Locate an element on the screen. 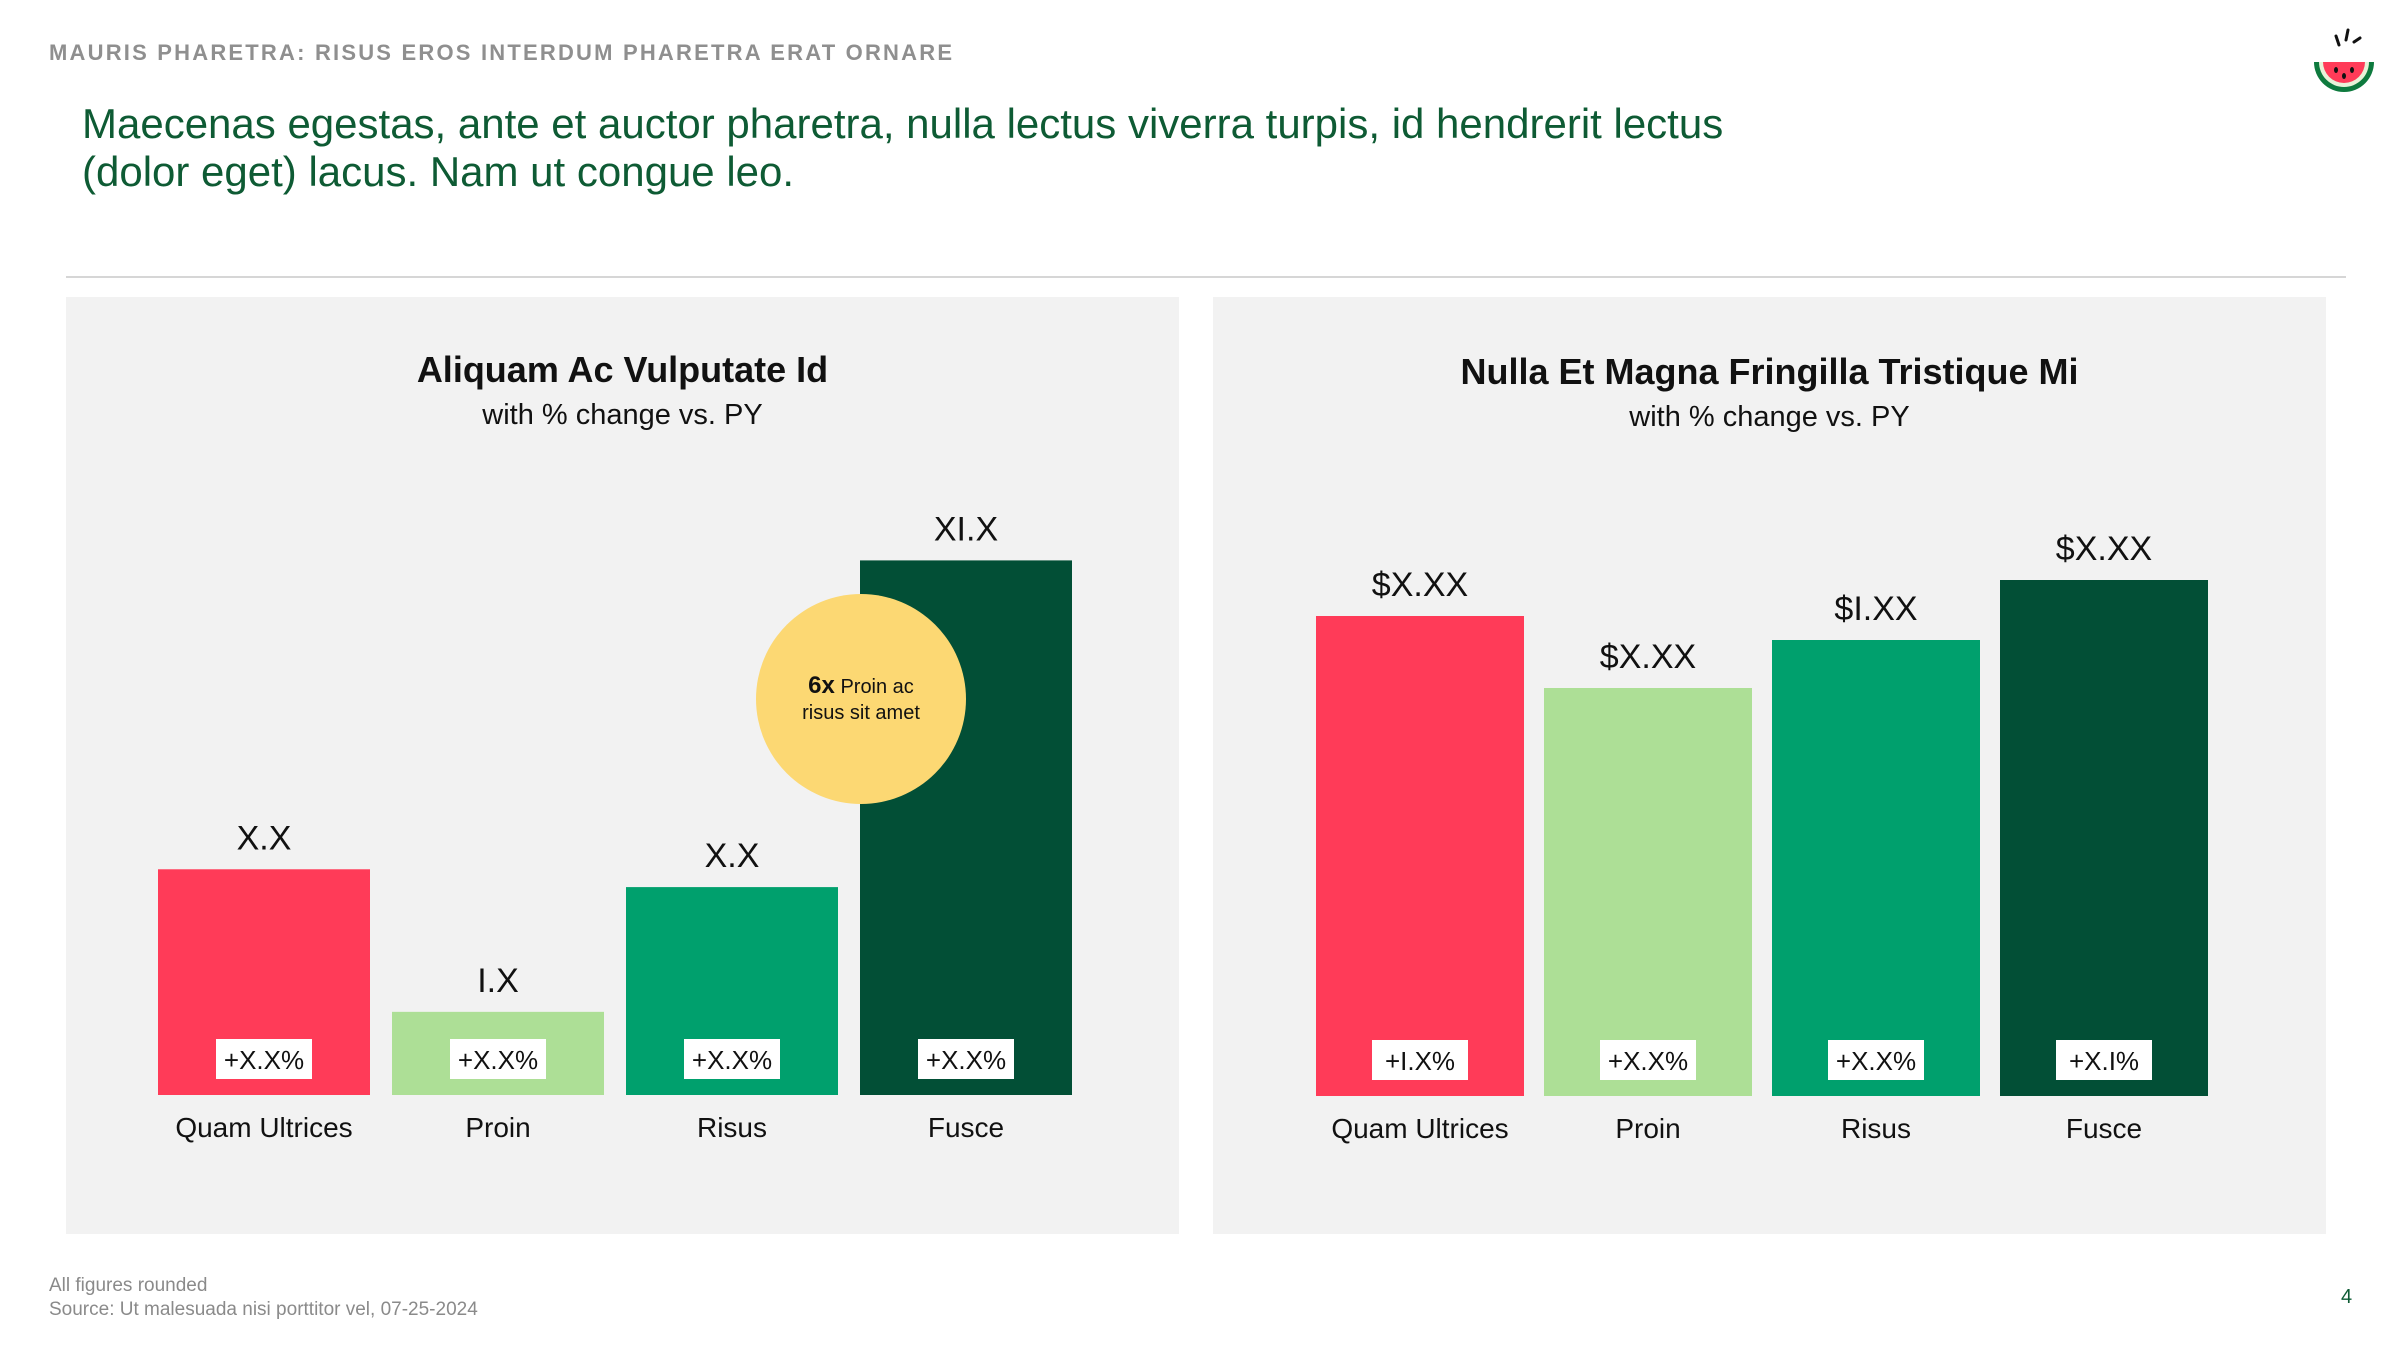  callout-bubble: 6x Proin ac risus sit amet is located at coordinates (861, 699).